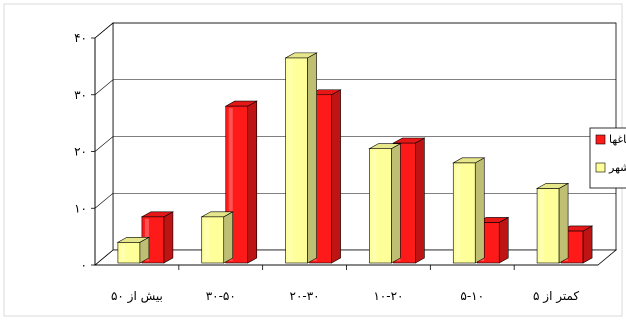  What do you see at coordinates (221, 296) in the screenshot?
I see `x-tick-label: ۳۰-۵۰` at bounding box center [221, 296].